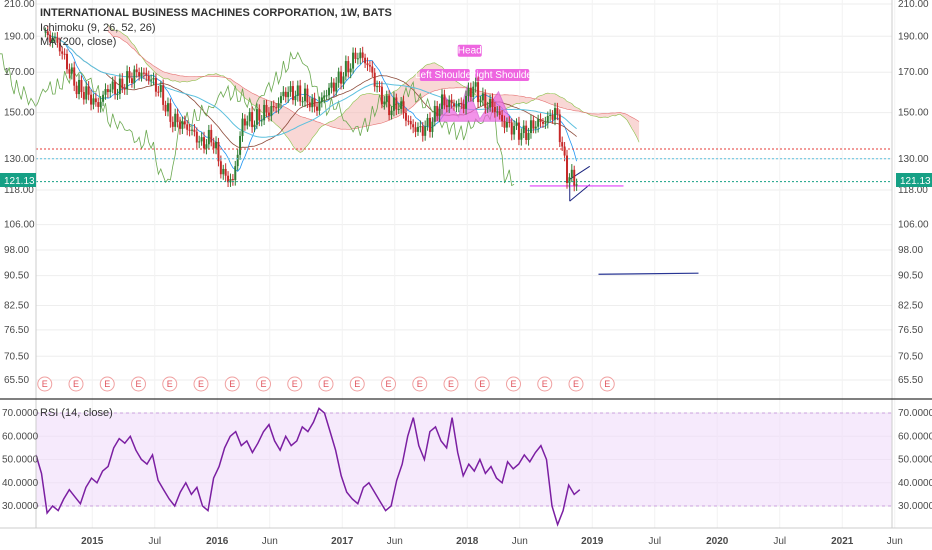  Describe the element at coordinates (16, 250) in the screenshot. I see `price-tick-left: 98.00` at that location.